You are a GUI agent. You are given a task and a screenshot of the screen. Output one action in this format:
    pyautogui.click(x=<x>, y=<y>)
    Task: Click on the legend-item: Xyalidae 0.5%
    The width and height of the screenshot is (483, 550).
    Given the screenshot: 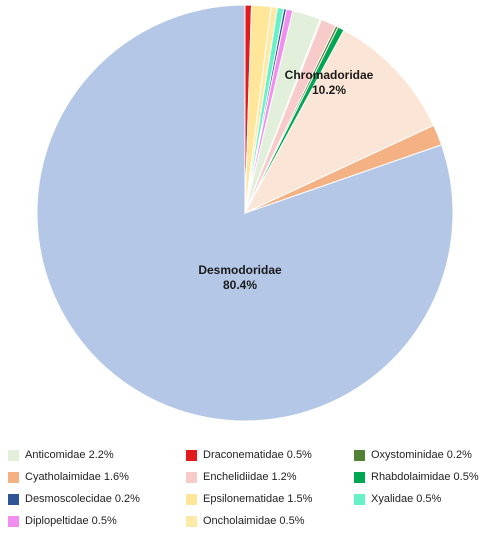 What is the action you would take?
    pyautogui.click(x=397, y=499)
    